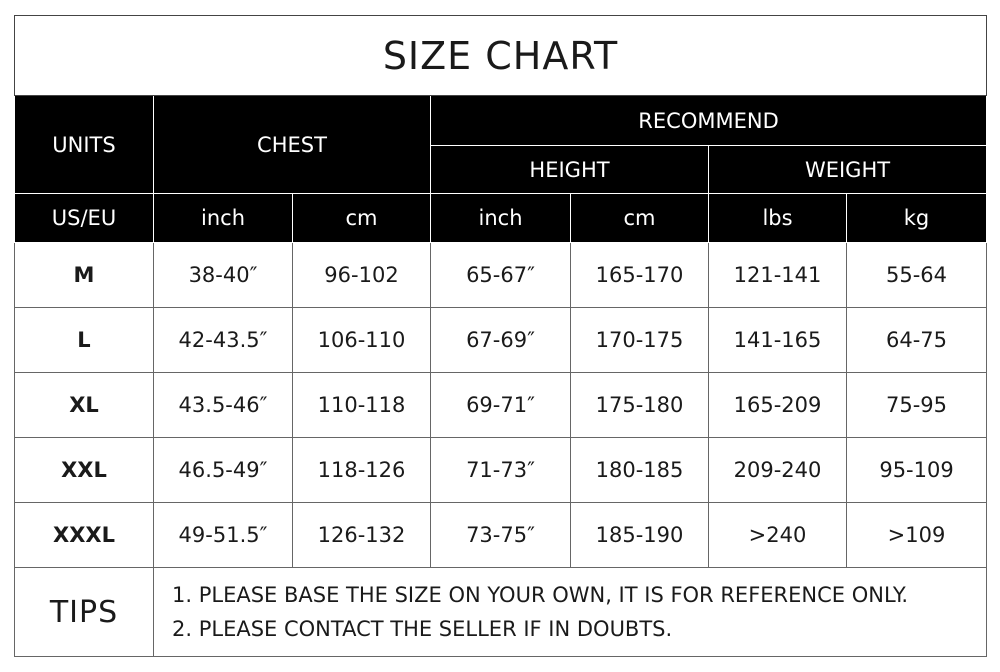 The height and width of the screenshot is (672, 1000). I want to click on table-cell: 121-141, so click(777, 275).